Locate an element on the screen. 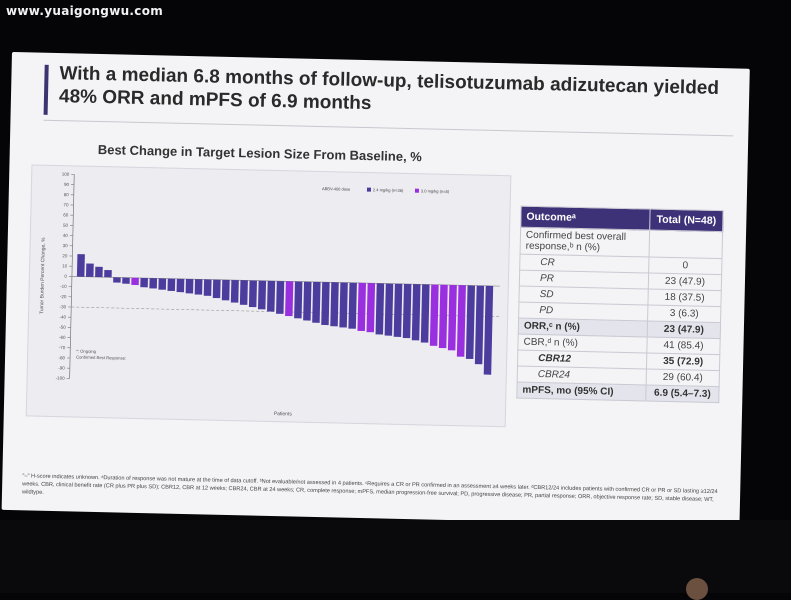 The height and width of the screenshot is (600, 791). y-tick-label: 60 is located at coordinates (66, 215).